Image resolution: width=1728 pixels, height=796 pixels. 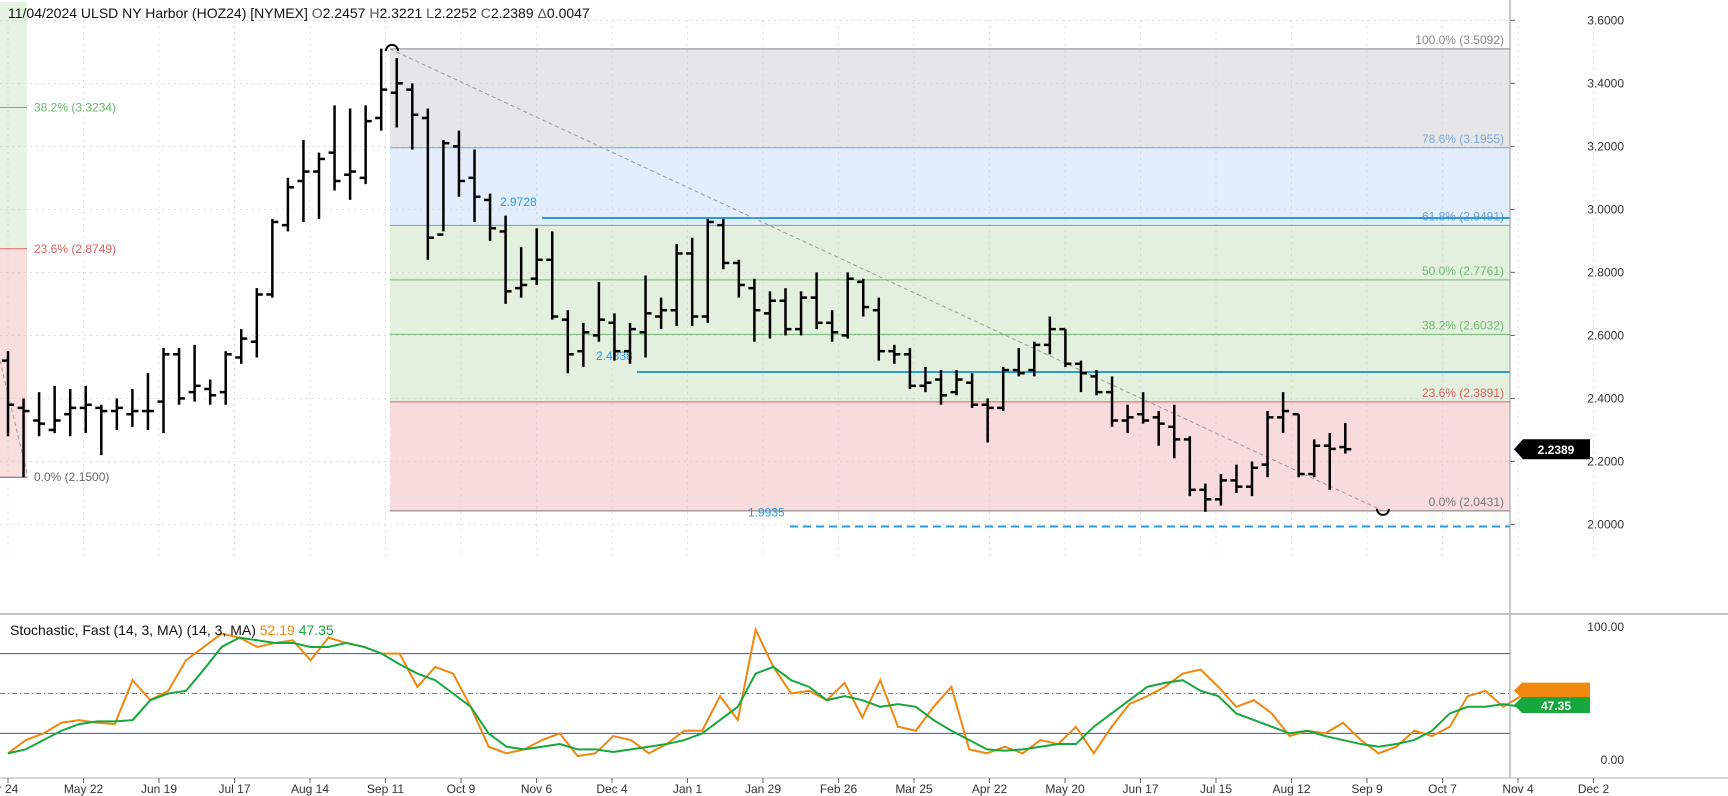 What do you see at coordinates (430, 13) in the screenshot?
I see `header-low-label: L` at bounding box center [430, 13].